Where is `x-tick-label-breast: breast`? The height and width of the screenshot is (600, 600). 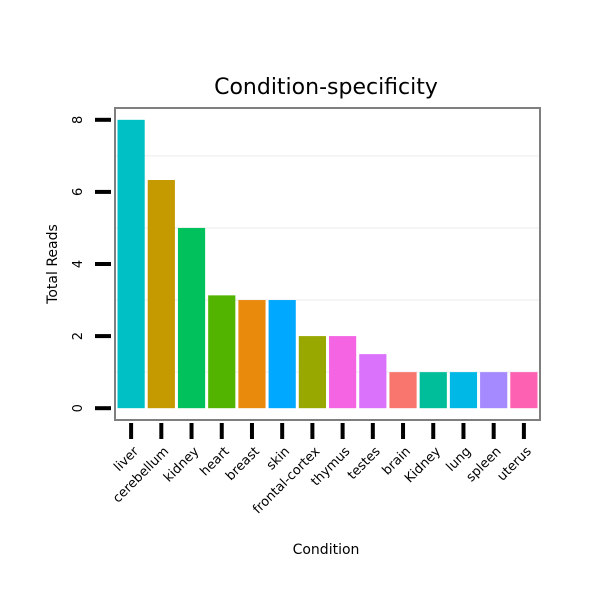
x-tick-label-breast: breast is located at coordinates (243, 464).